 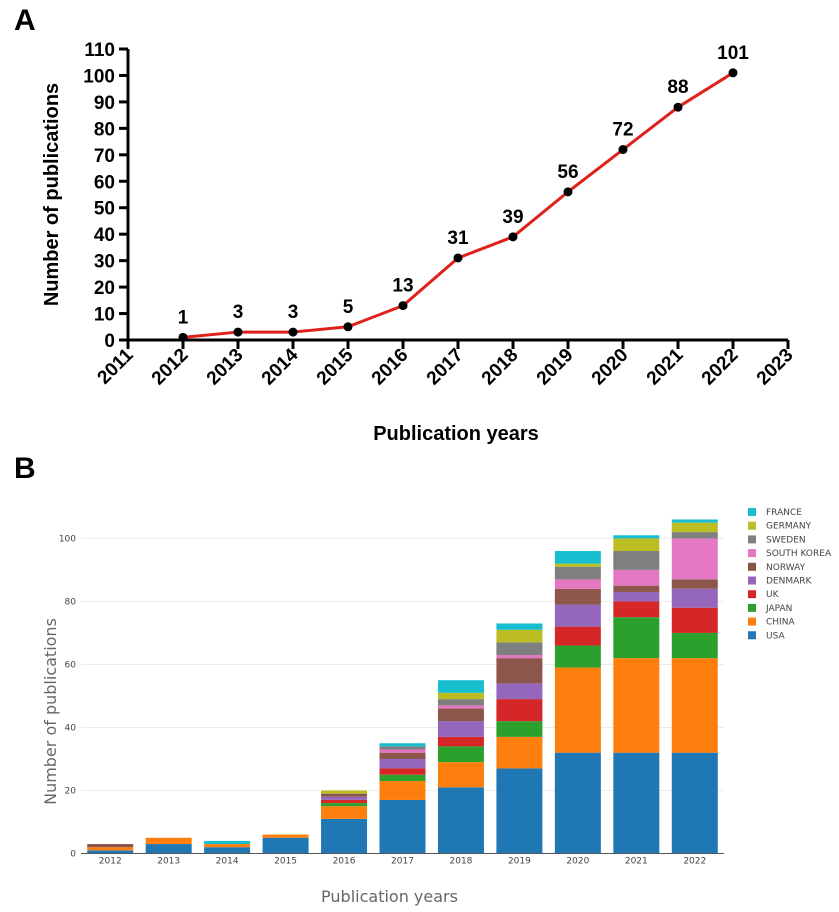 What do you see at coordinates (71, 791) in the screenshot?
I see `y-tick-label: 20` at bounding box center [71, 791].